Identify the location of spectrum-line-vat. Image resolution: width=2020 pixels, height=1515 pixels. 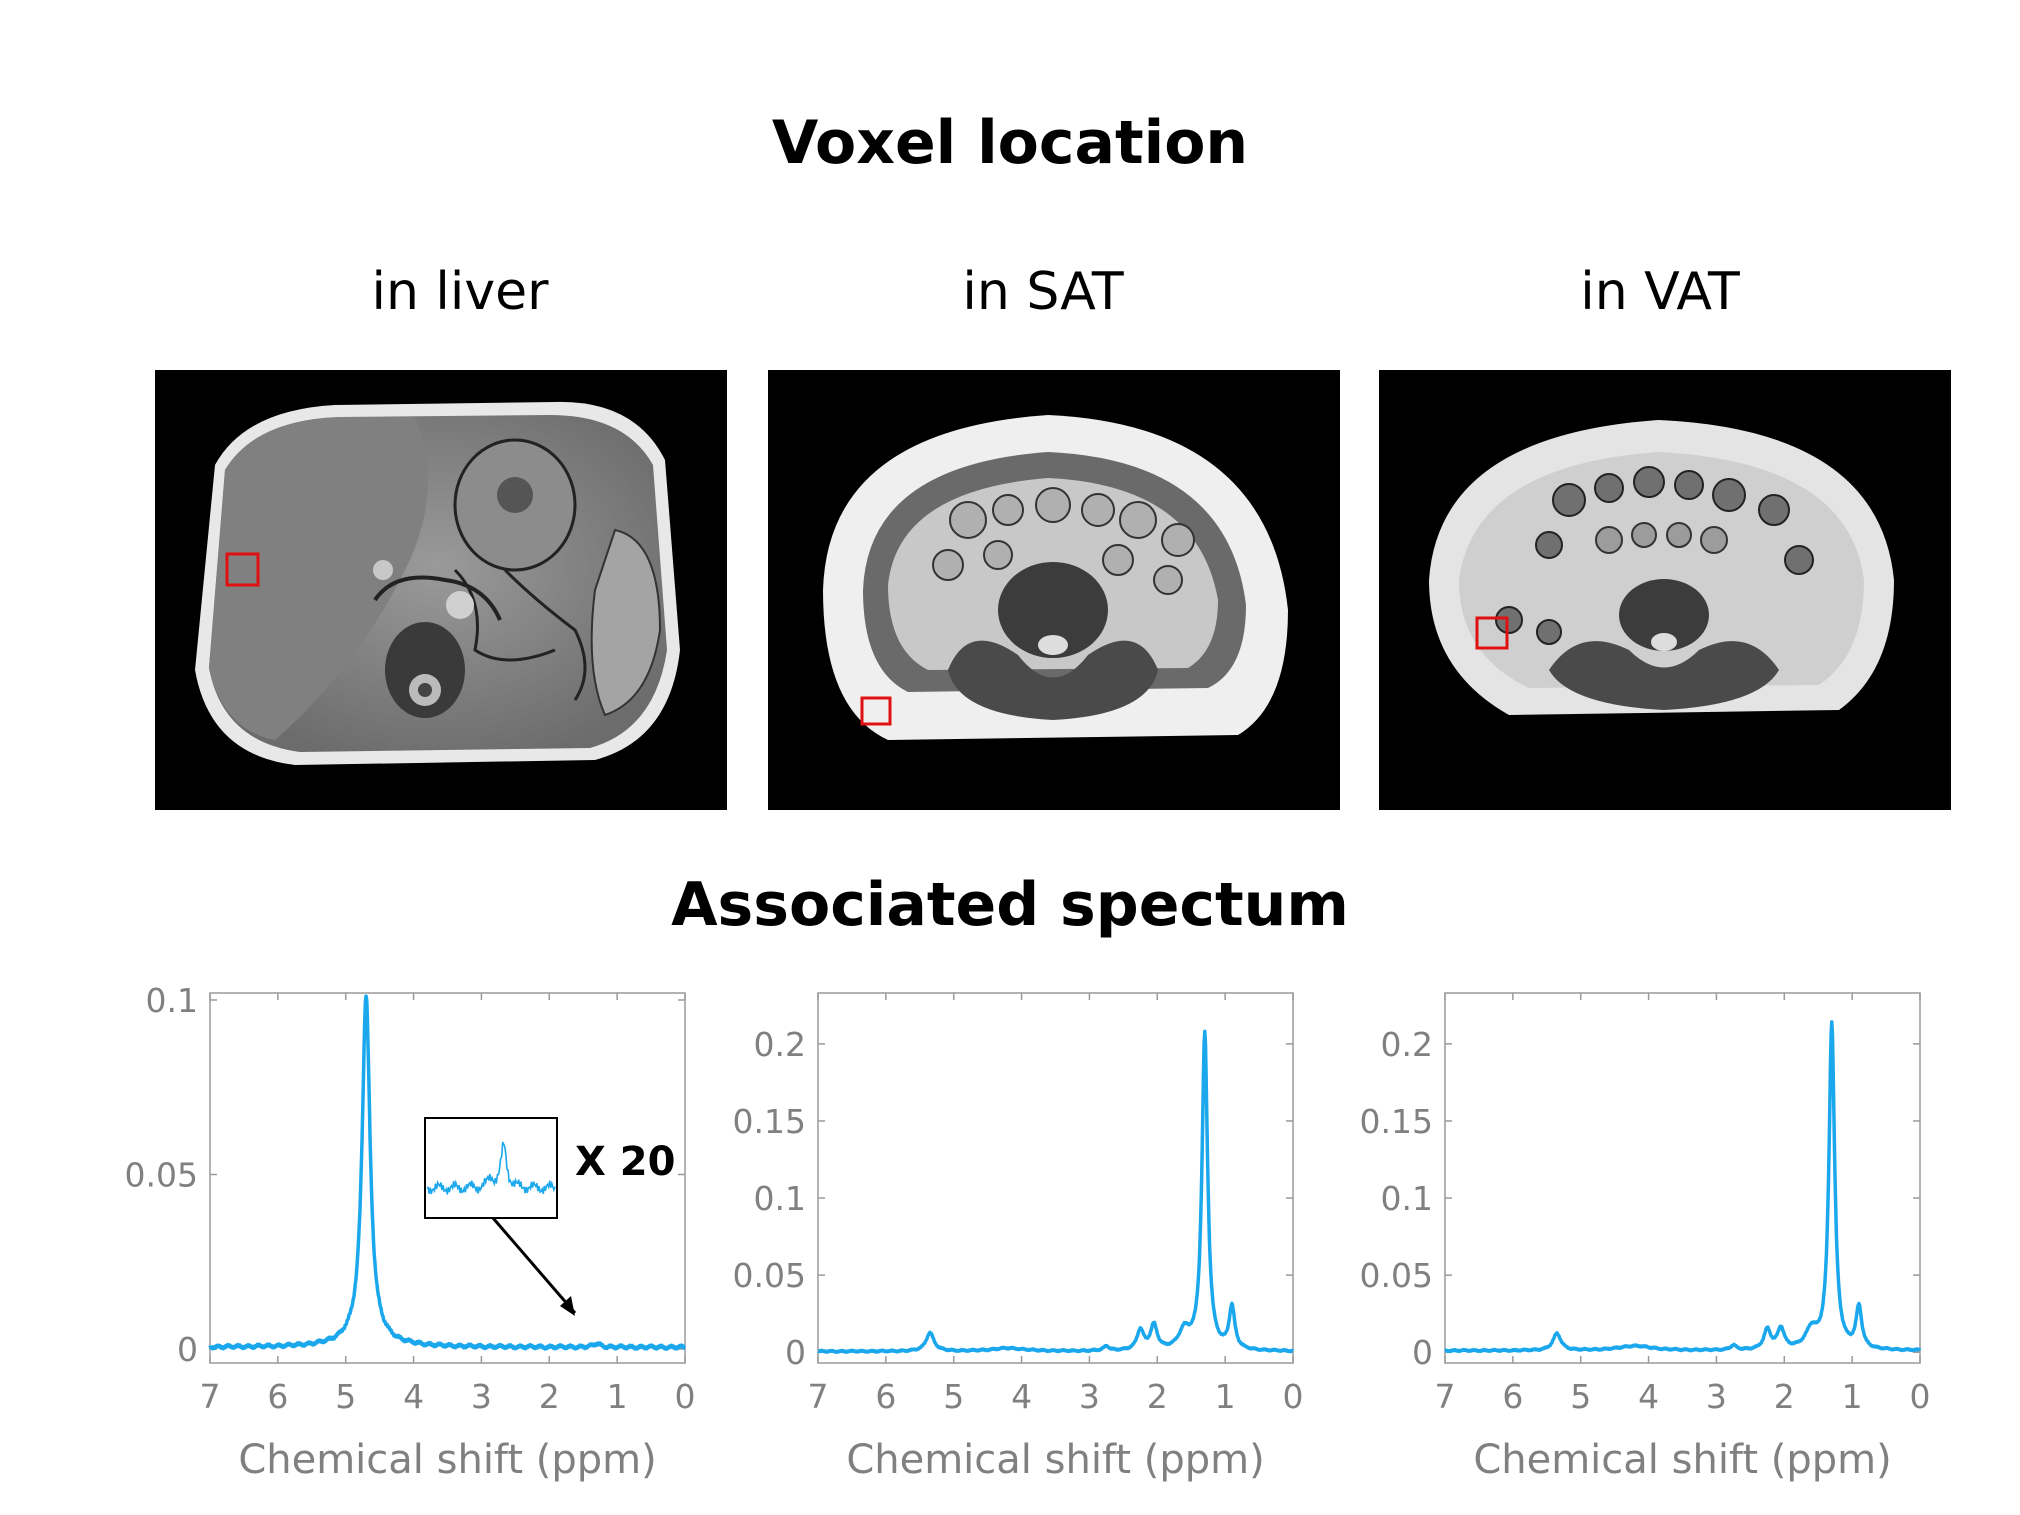
(1682, 1187).